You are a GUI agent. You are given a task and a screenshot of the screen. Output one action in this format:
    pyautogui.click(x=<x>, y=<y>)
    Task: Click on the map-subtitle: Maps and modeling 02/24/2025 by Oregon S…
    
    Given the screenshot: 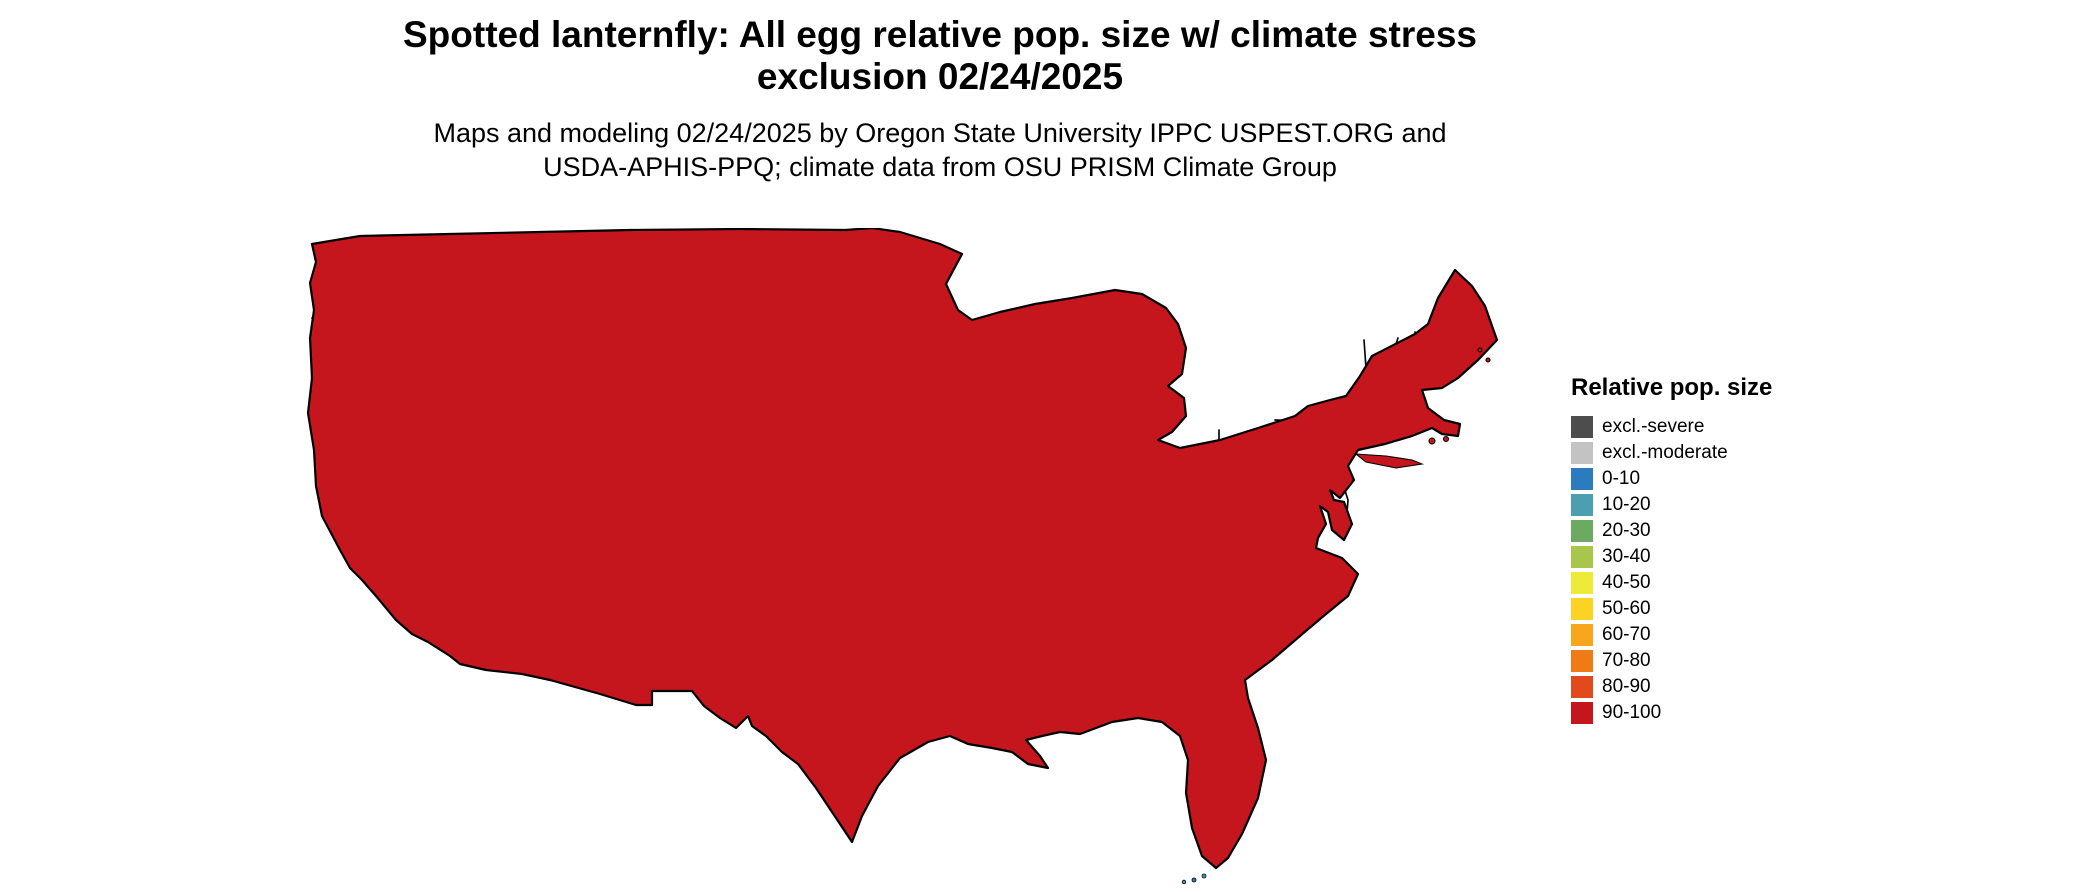 What is the action you would take?
    pyautogui.click(x=940, y=150)
    